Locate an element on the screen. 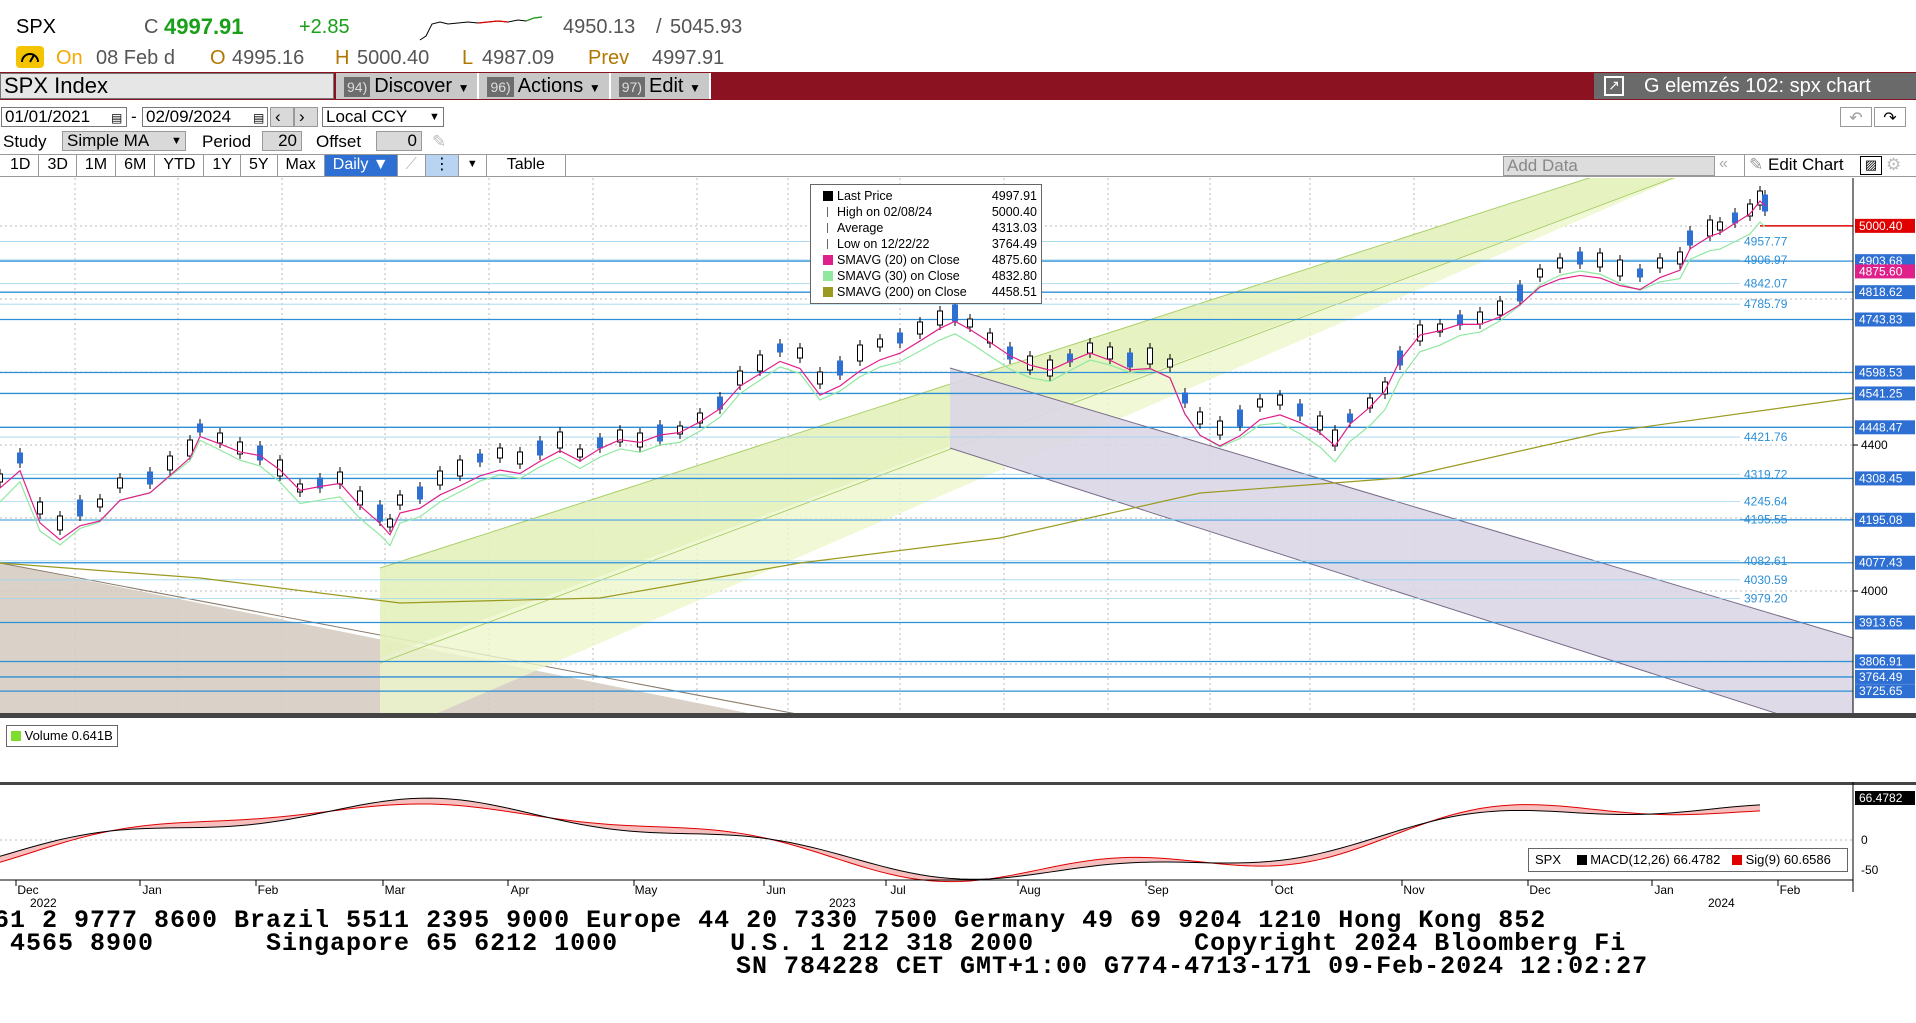  month-label: Apr is located at coordinates (520, 890).